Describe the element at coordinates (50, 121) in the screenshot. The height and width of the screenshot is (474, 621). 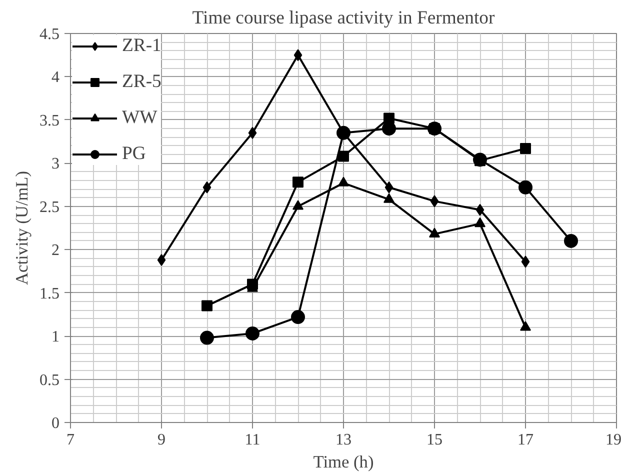
I see `y-tick-label: 3.5` at that location.